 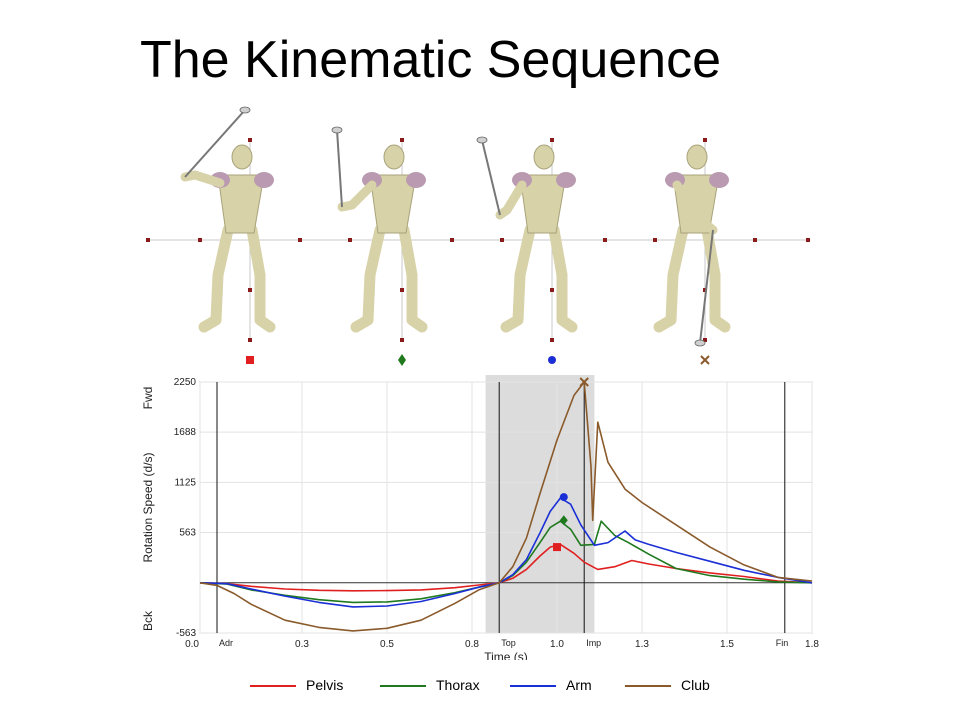 What do you see at coordinates (186, 633) in the screenshot?
I see `y-tick-label: -563` at bounding box center [186, 633].